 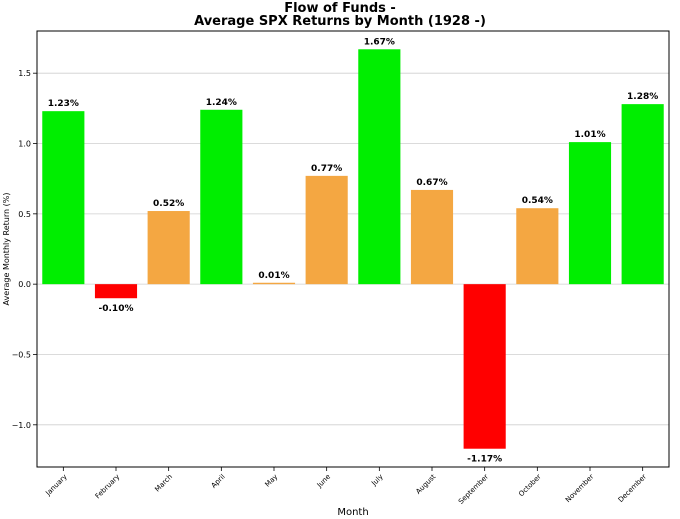 I want to click on chart-title-line1: Flow of Funds -, so click(x=340, y=8).